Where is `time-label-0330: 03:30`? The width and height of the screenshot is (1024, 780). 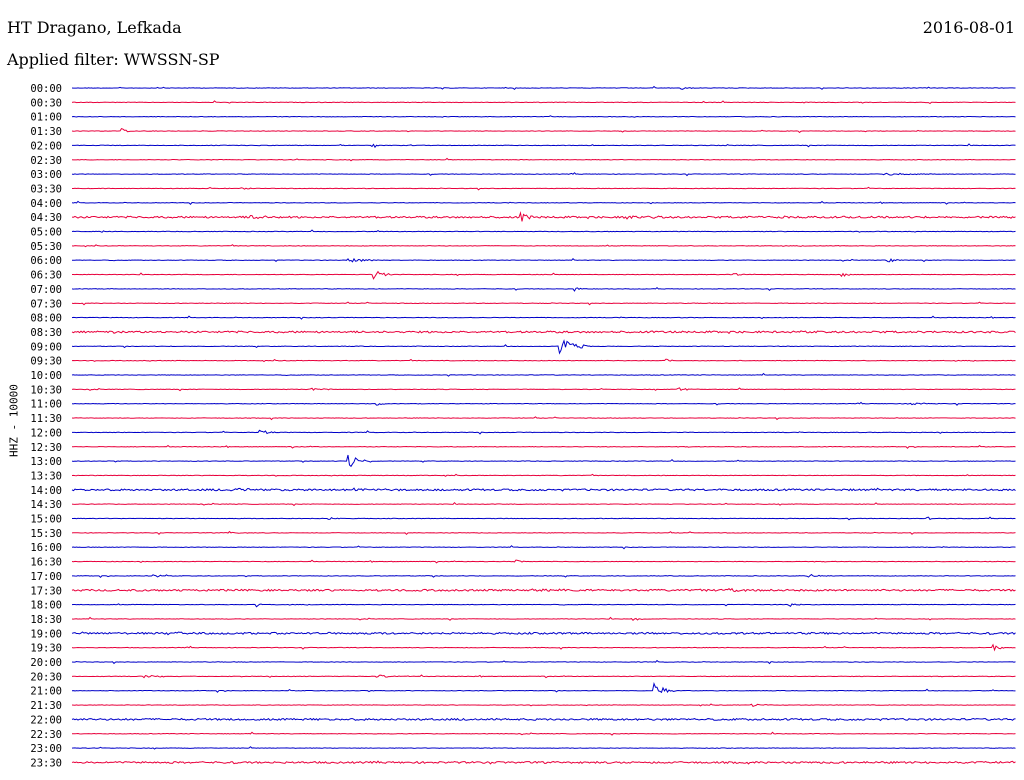
time-label-0330: 03:30 is located at coordinates (46, 189).